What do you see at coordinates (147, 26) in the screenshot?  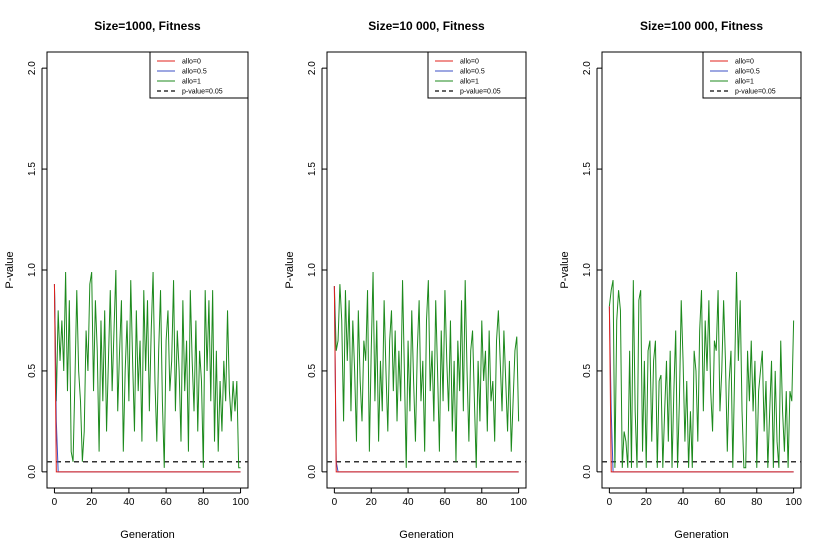 I see `panel-title: Size=1000, Fitness` at bounding box center [147, 26].